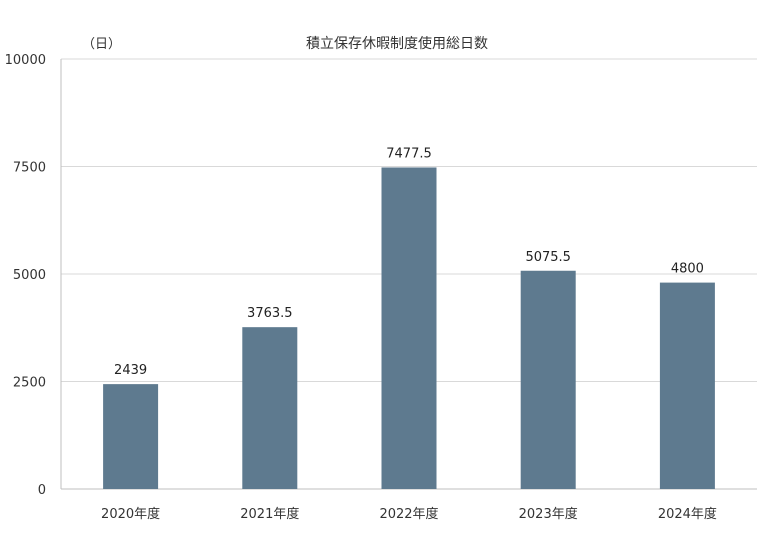 This screenshot has width=768, height=540. Describe the element at coordinates (29, 383) in the screenshot. I see `y-tick-label: 2500` at that location.